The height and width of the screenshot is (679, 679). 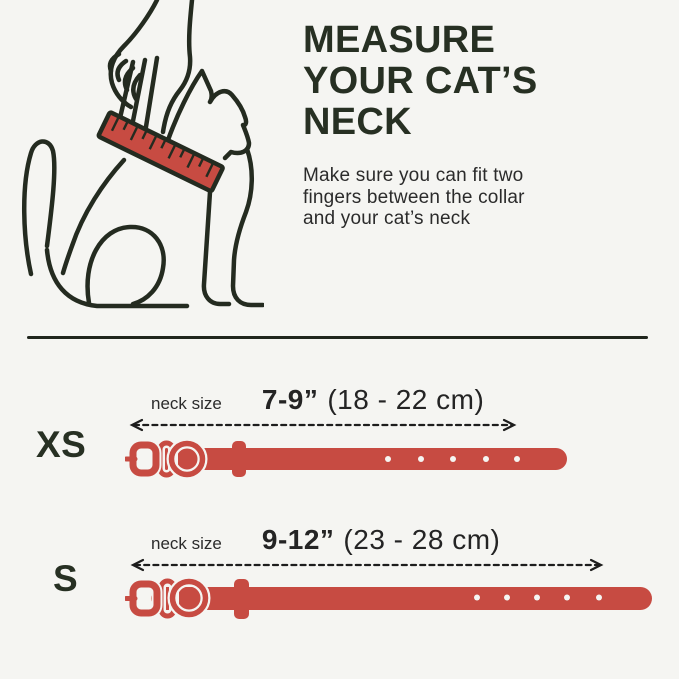 What do you see at coordinates (413, 175) in the screenshot?
I see `subtitle-line: Make sure you can fit two` at bounding box center [413, 175].